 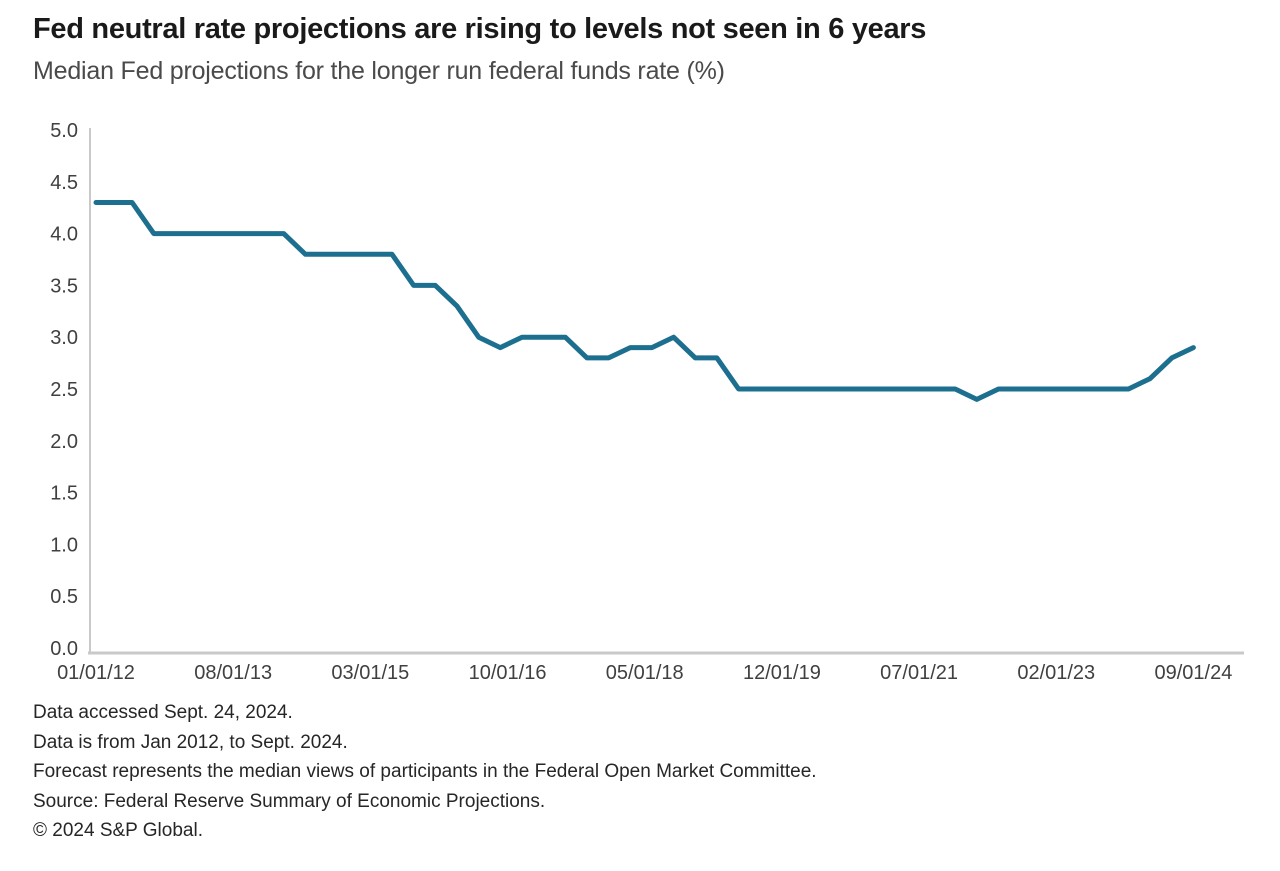 What do you see at coordinates (64, 545) in the screenshot?
I see `y-tick-label: 1.0` at bounding box center [64, 545].